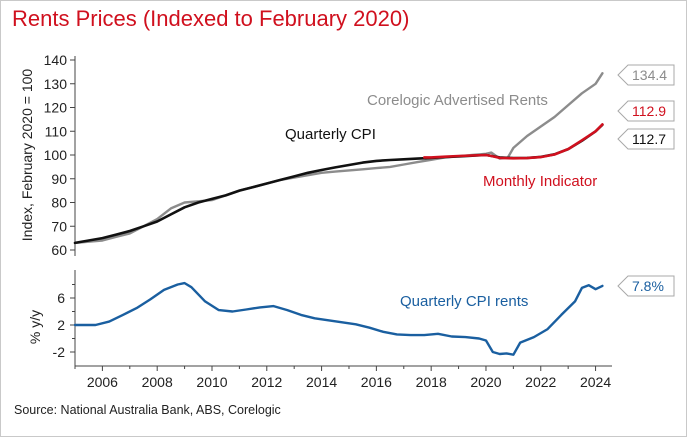  Describe the element at coordinates (649, 111) in the screenshot. I see `monthly-end-value-label: 112.9` at that location.